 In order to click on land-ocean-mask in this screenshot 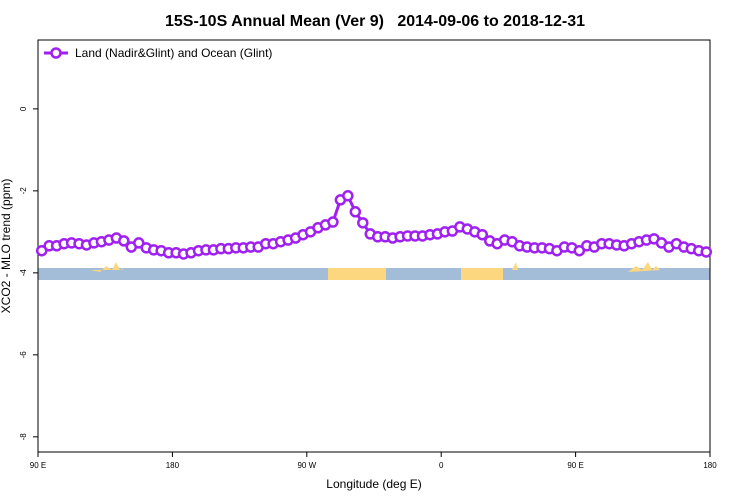, I will do `click(374, 271)`.